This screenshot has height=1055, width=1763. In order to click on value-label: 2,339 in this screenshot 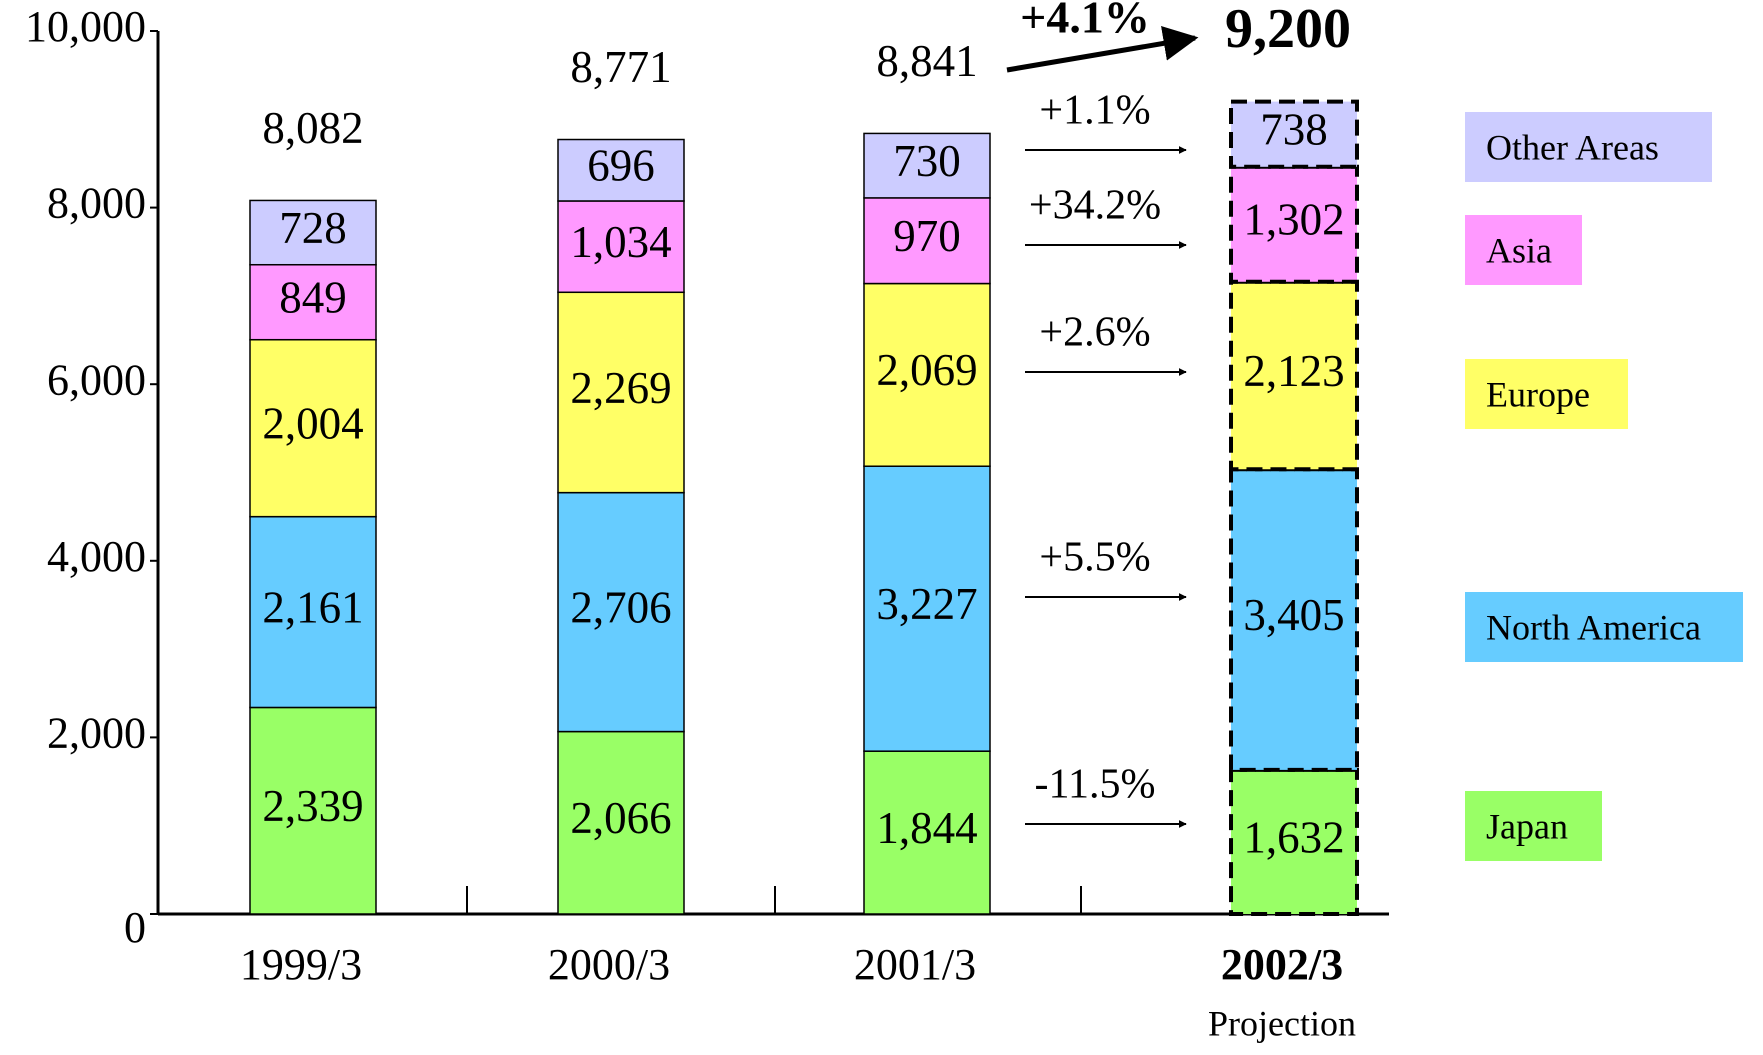, I will do `click(312, 806)`.